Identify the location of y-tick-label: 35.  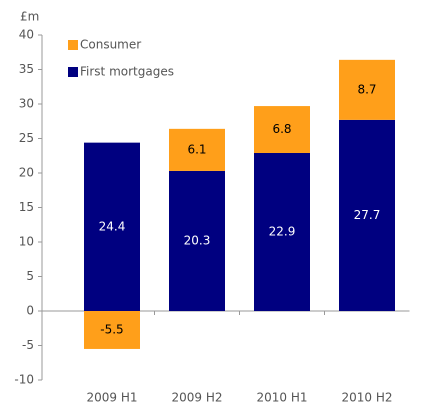
(26, 69).